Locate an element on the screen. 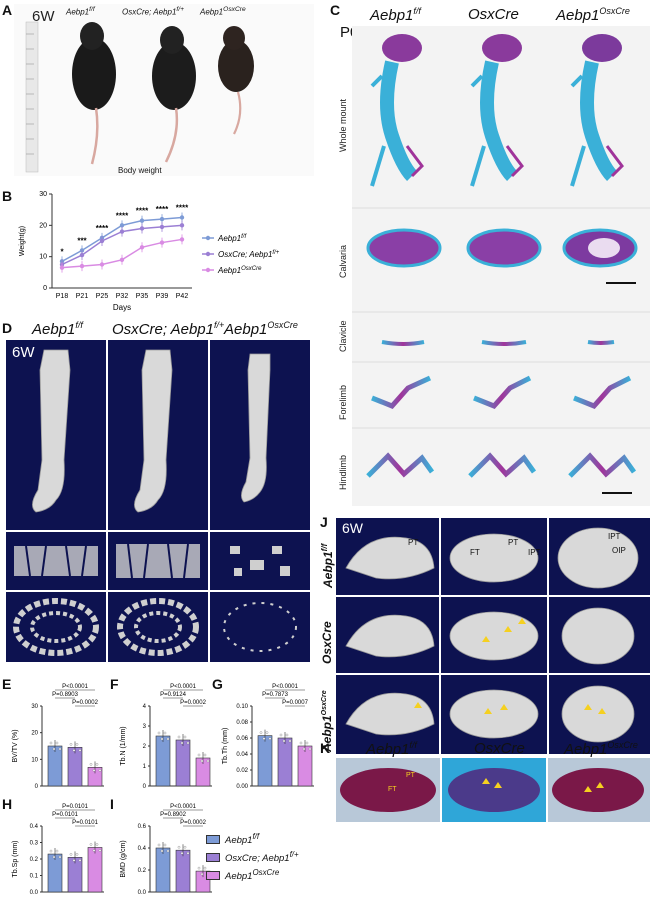  bar-y-tick-label: 0.08 is located at coordinates (242, 723).